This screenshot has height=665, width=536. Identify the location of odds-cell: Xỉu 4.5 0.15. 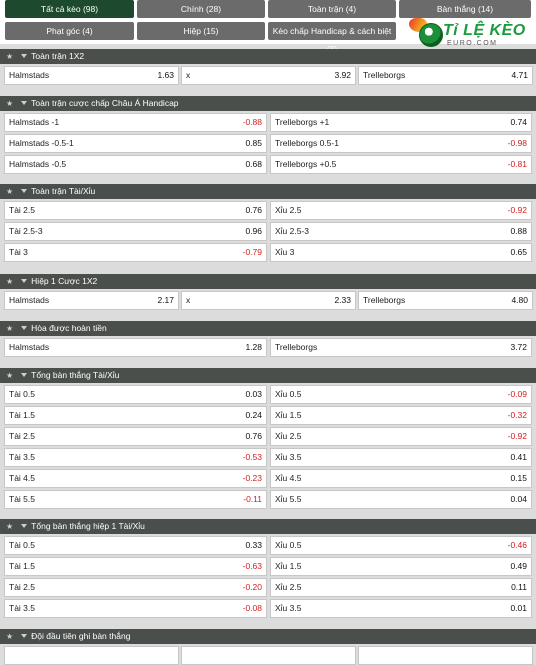
(401, 478).